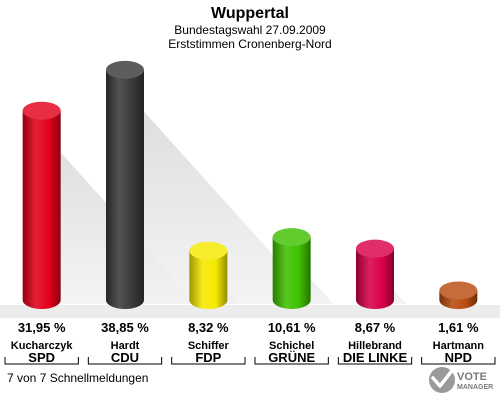 The image size is (500, 400). What do you see at coordinates (458, 327) in the screenshot?
I see `value-label: 1,61 %` at bounding box center [458, 327].